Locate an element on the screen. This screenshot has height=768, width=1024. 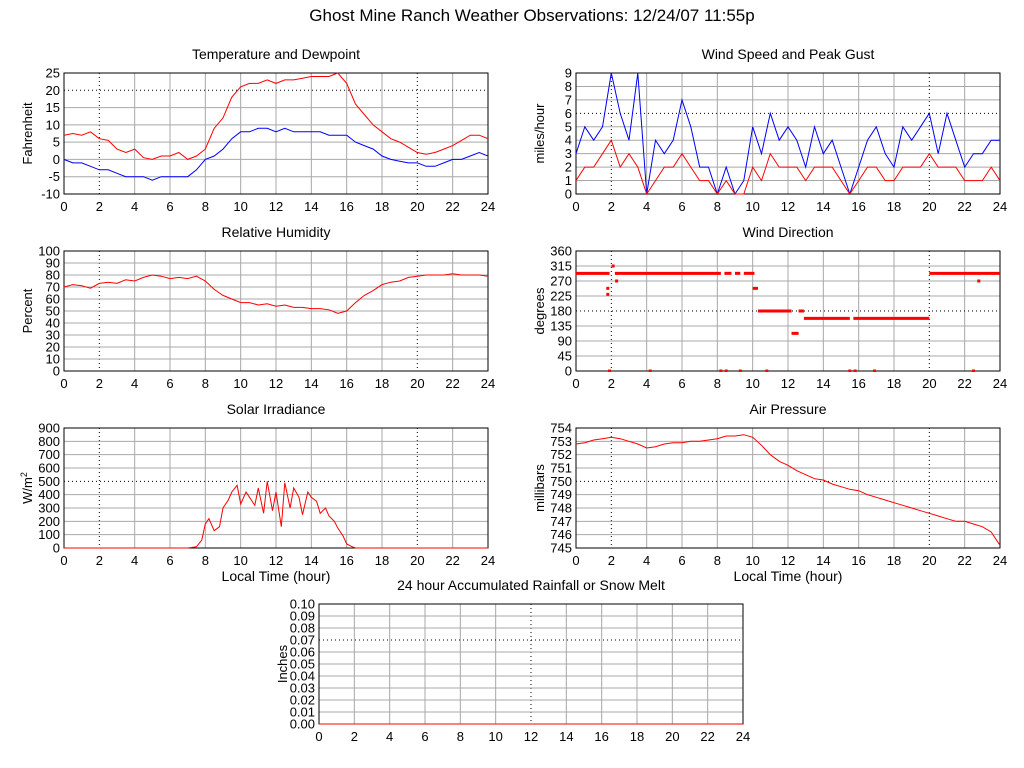
press-plot-frame is located at coordinates (788, 488).